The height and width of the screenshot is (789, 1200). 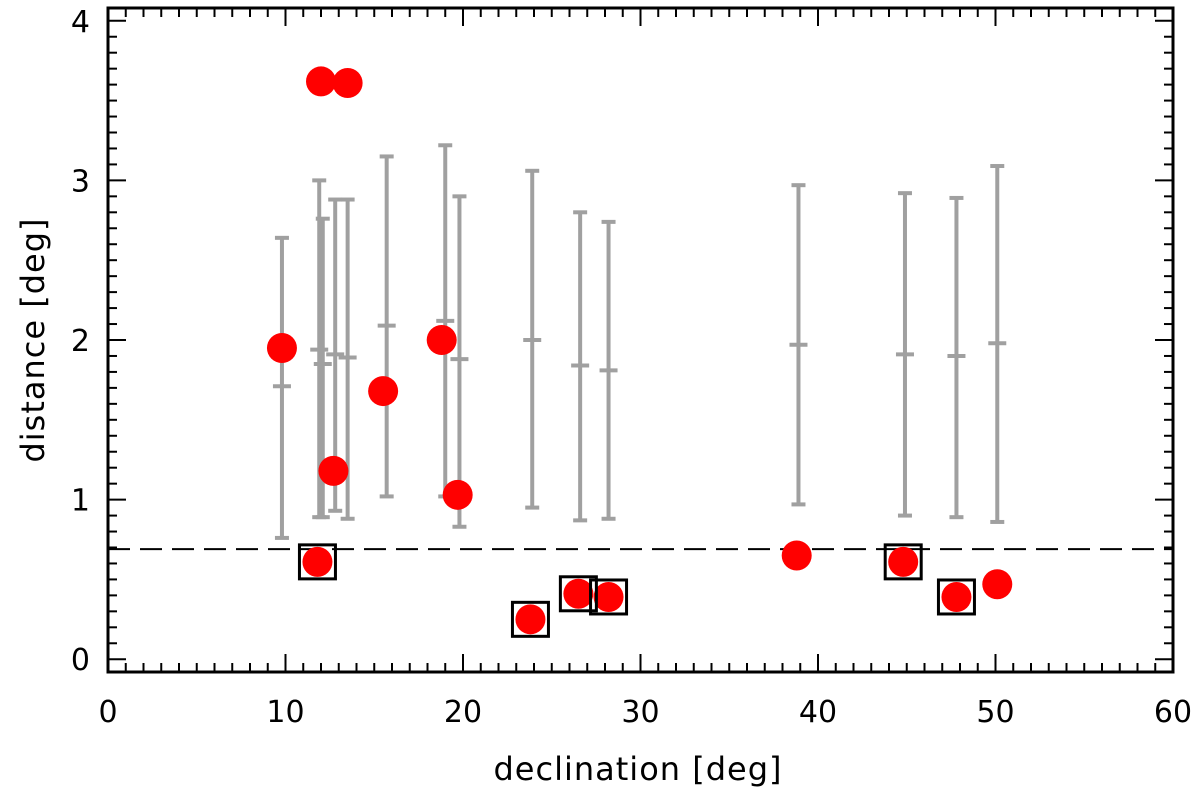 I want to click on x-tick-label: 20, so click(x=463, y=712).